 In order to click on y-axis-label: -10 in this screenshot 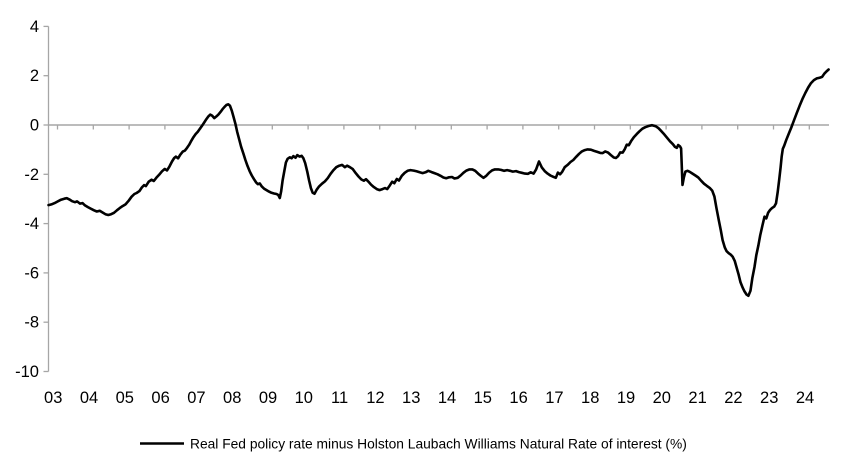, I will do `click(27, 372)`.